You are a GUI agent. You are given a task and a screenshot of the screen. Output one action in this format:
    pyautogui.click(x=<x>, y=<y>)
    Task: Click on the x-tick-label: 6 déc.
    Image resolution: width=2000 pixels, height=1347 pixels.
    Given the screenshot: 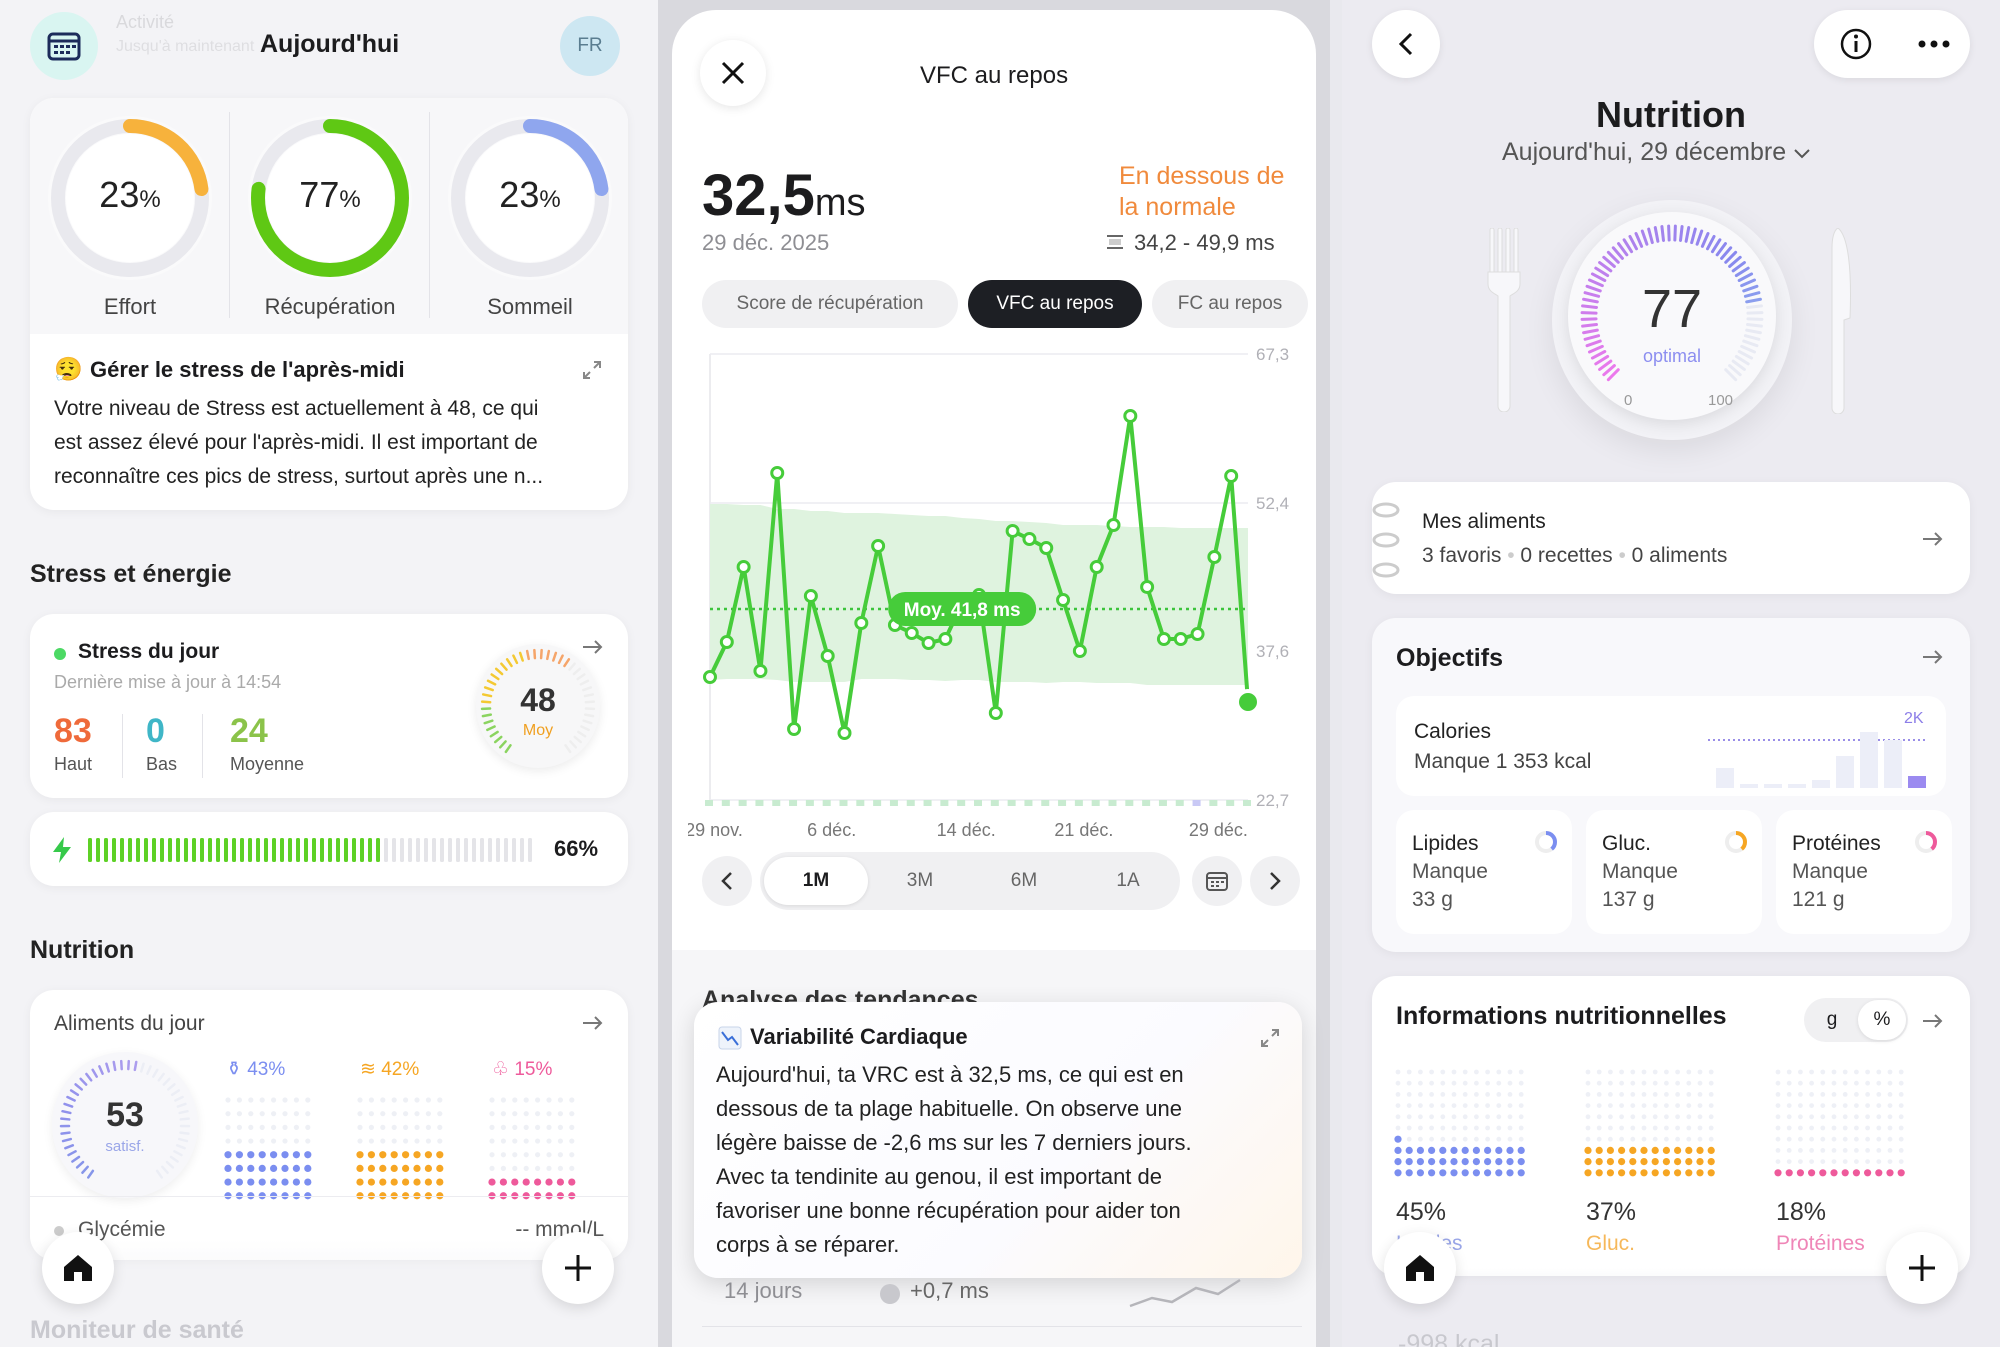 What is the action you would take?
    pyautogui.click(x=831, y=830)
    